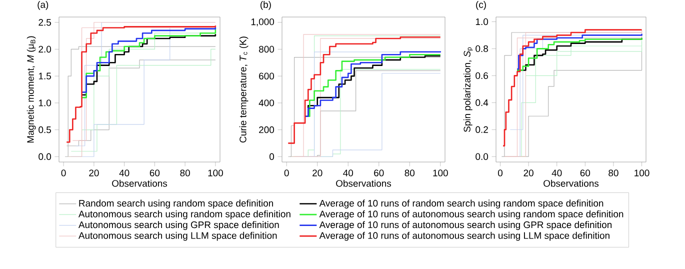  Describe the element at coordinates (45, 49) in the screenshot. I see `y-tick-label: 2.0` at that location.